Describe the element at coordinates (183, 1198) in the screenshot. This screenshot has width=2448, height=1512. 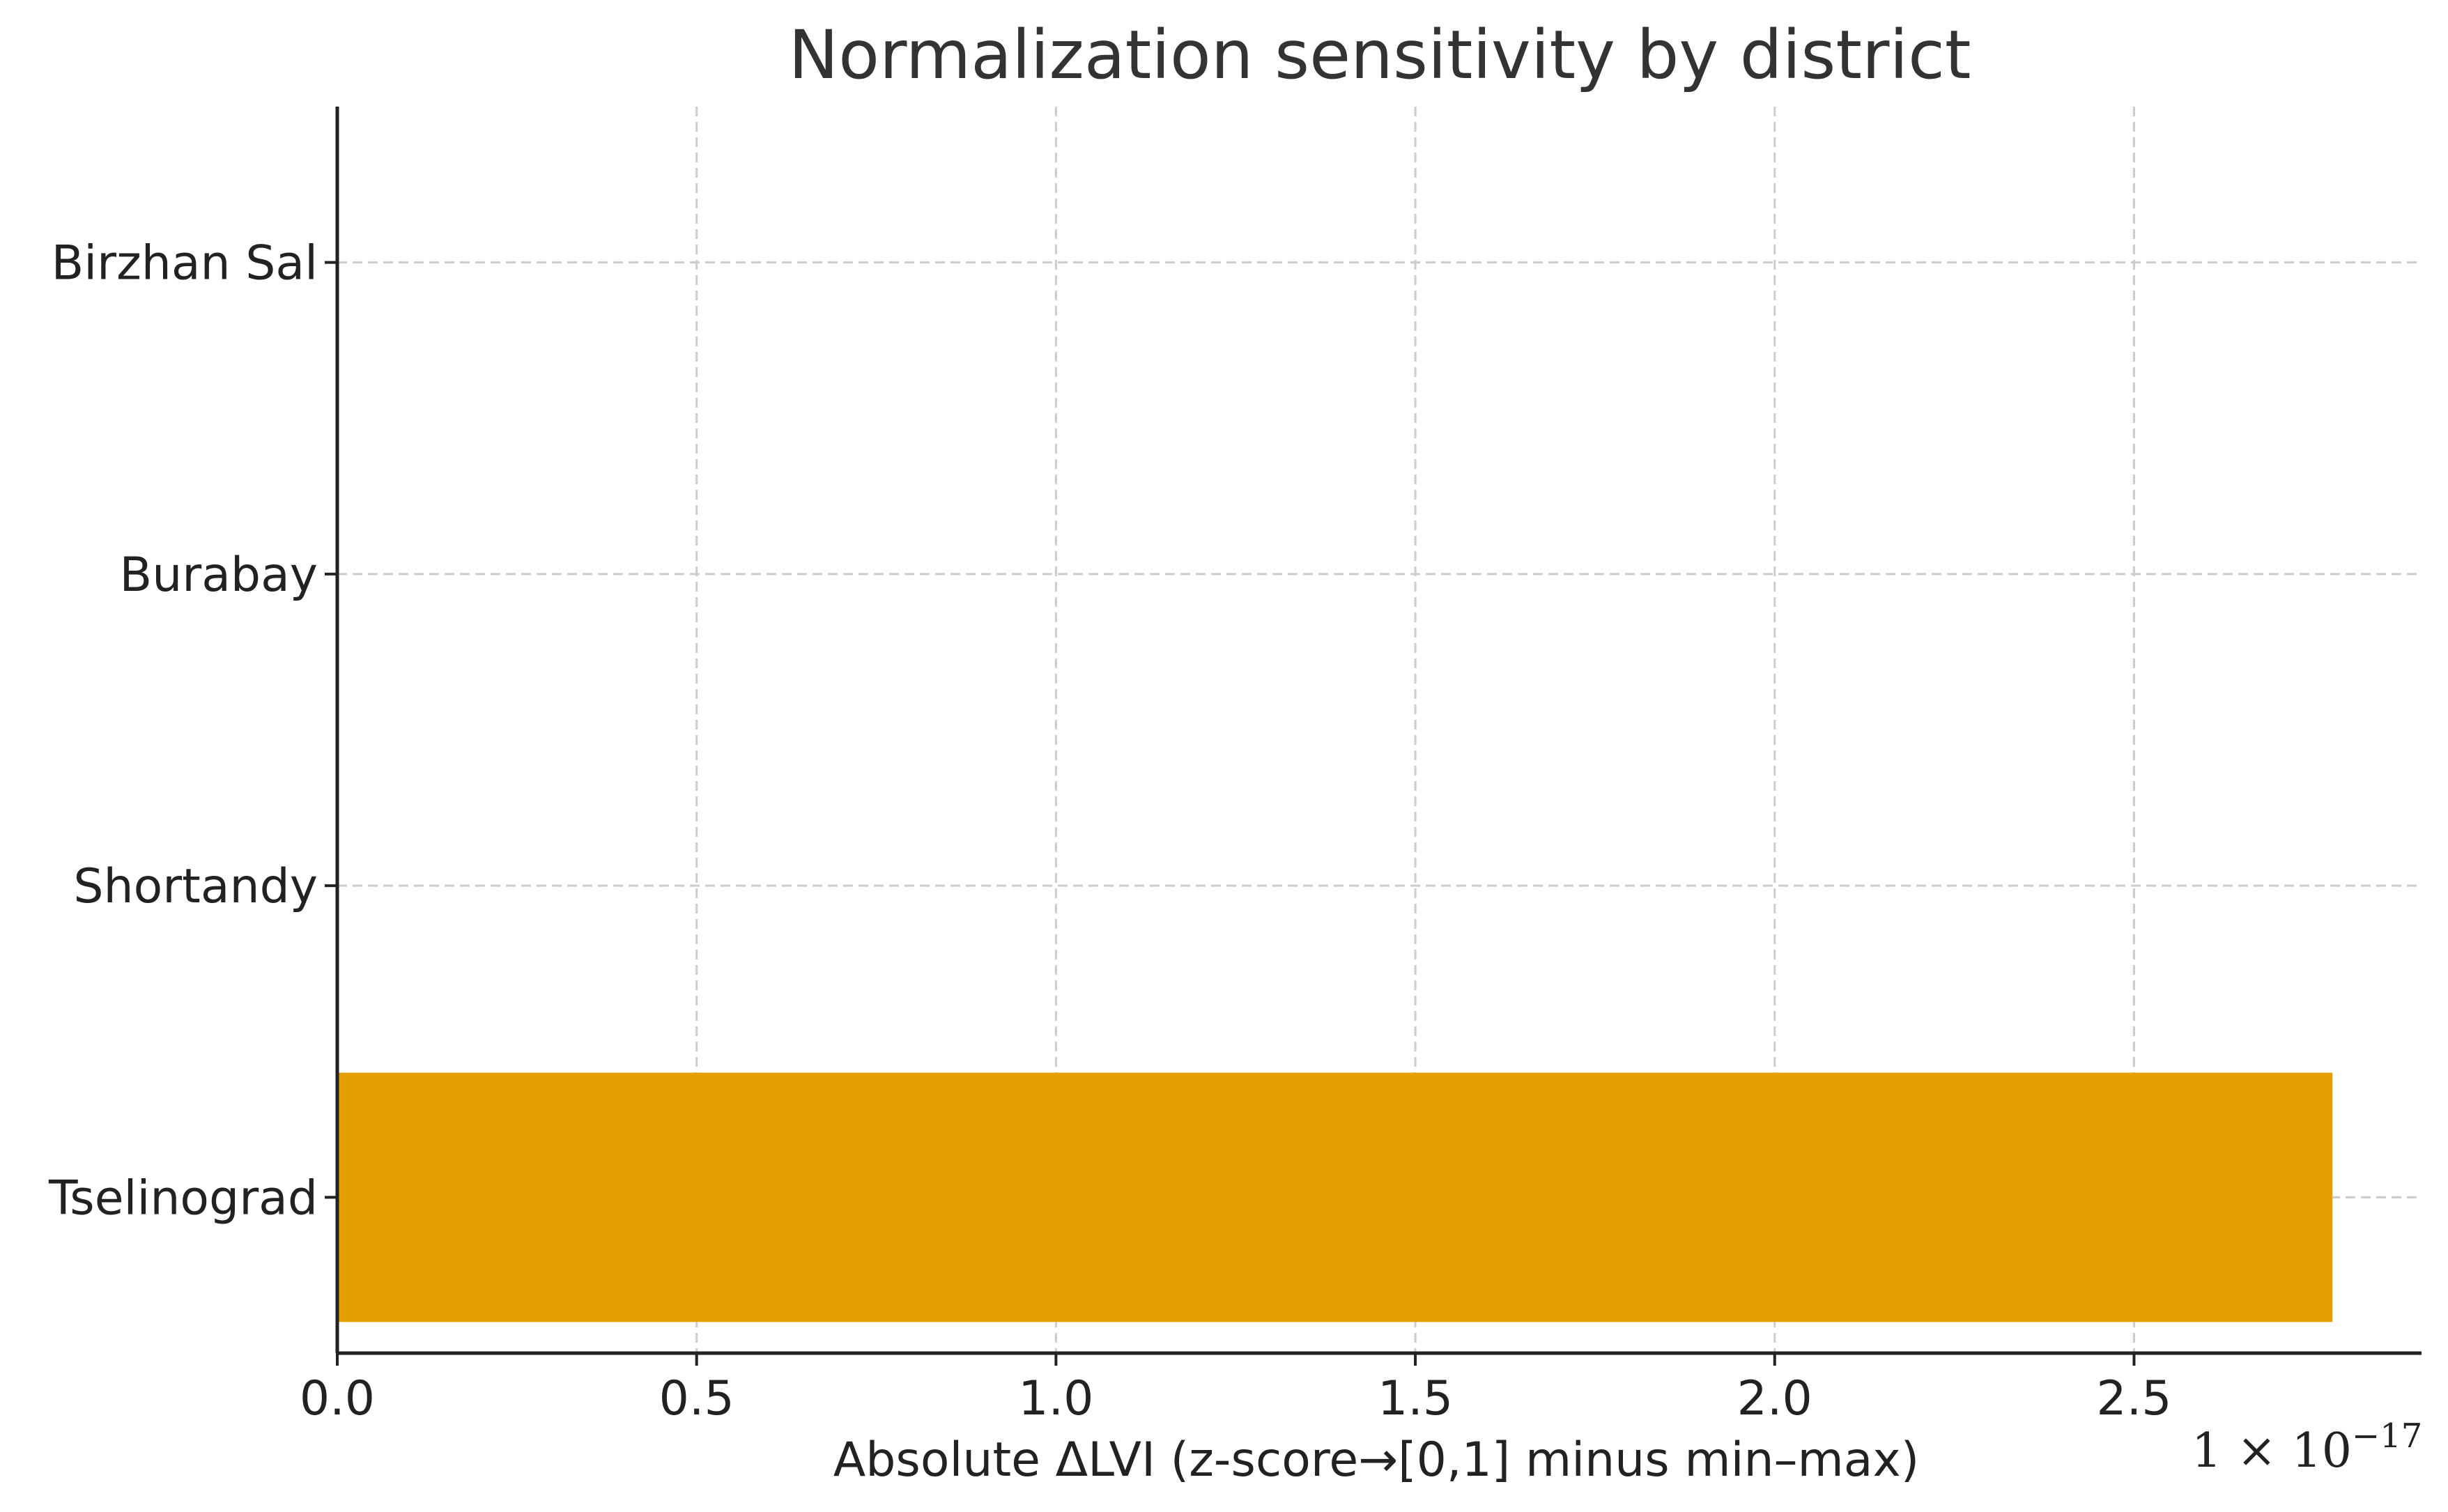
I see `y-tick-label: Tselinograd` at that location.